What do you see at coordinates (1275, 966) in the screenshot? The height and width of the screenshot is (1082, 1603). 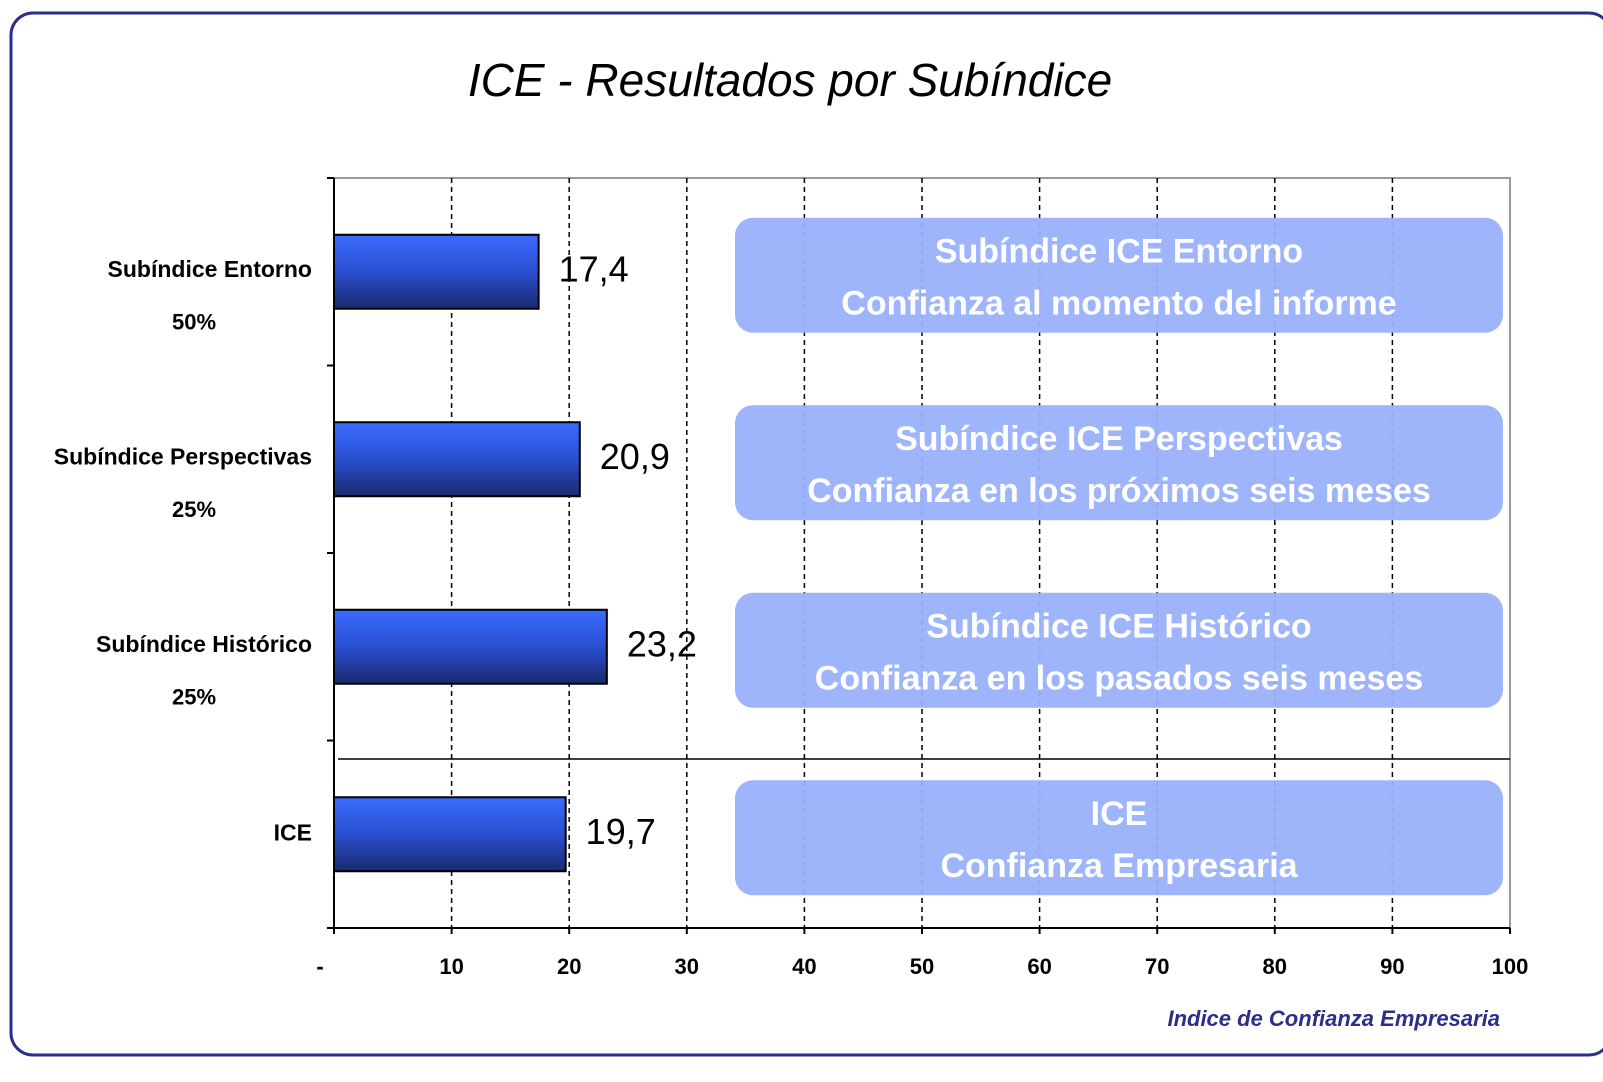 I see `x-tick-label: 80` at bounding box center [1275, 966].